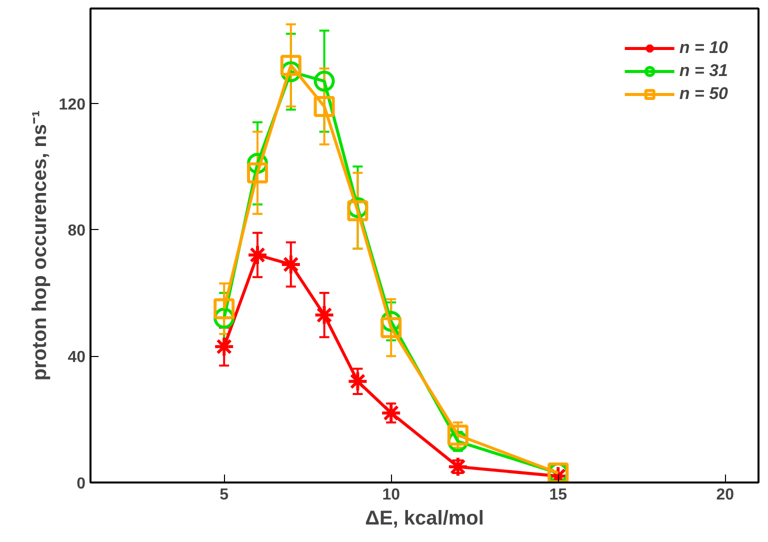  I want to click on x-tick-label: 10, so click(391, 495).